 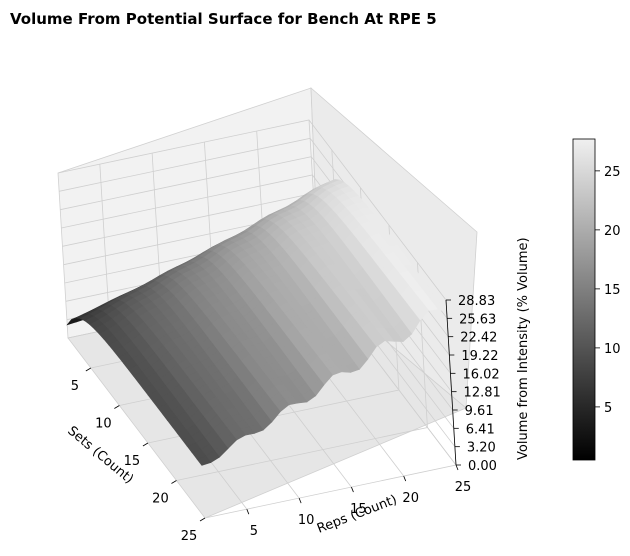 I want to click on z-tick-label: 9.61, so click(x=479, y=411).